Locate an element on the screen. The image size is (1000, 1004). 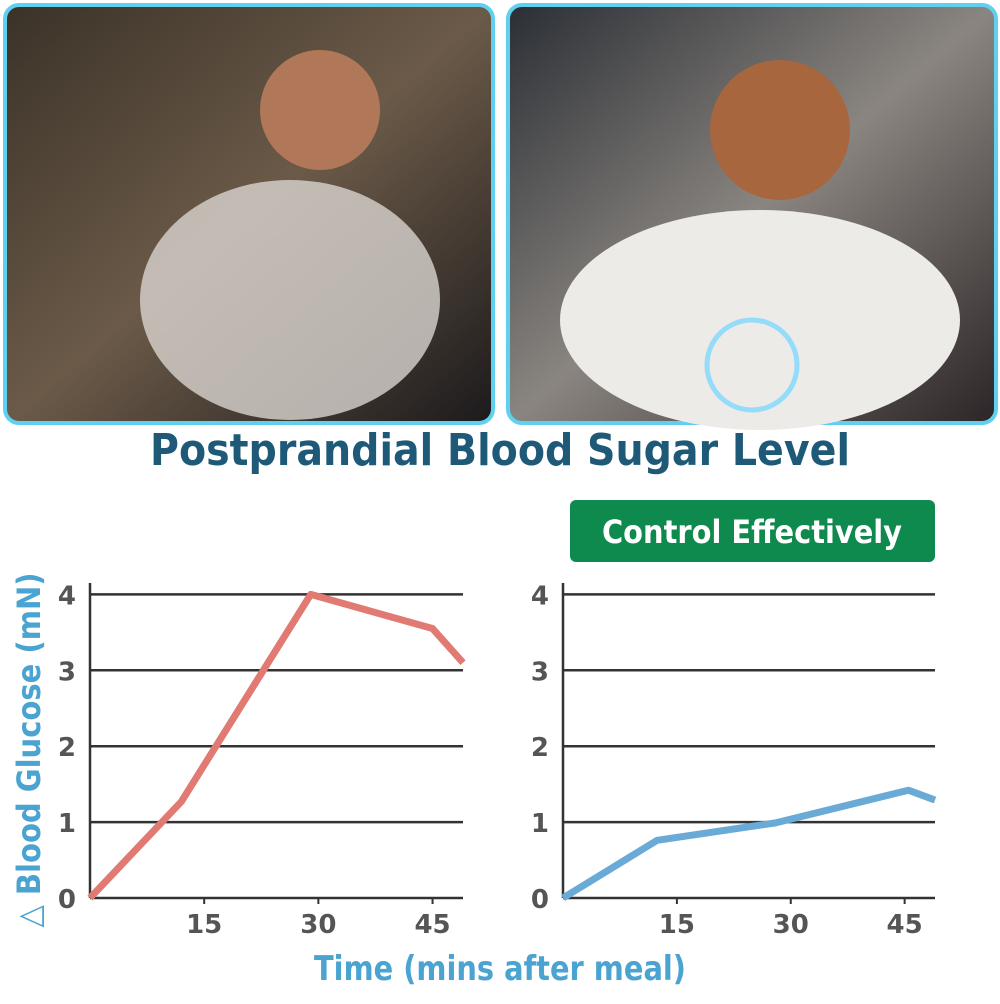
bracelet-glow is located at coordinates (752, 365).